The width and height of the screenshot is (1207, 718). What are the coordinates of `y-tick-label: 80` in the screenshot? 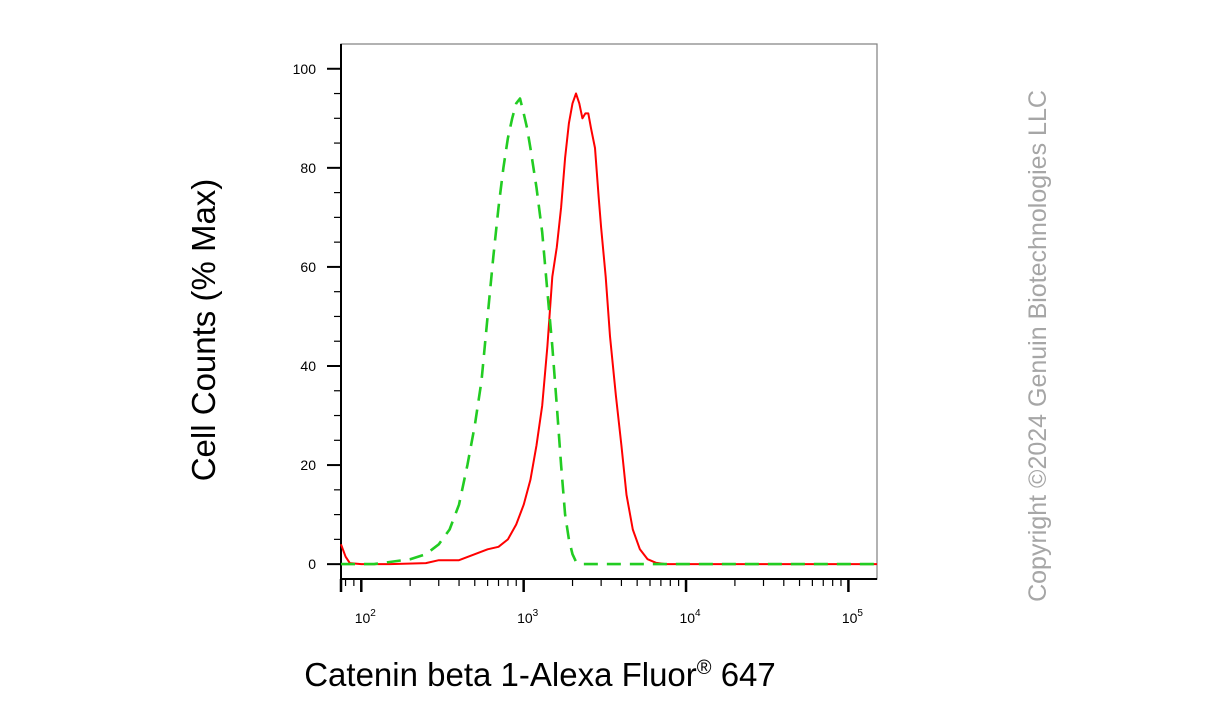 It's located at (308, 168).